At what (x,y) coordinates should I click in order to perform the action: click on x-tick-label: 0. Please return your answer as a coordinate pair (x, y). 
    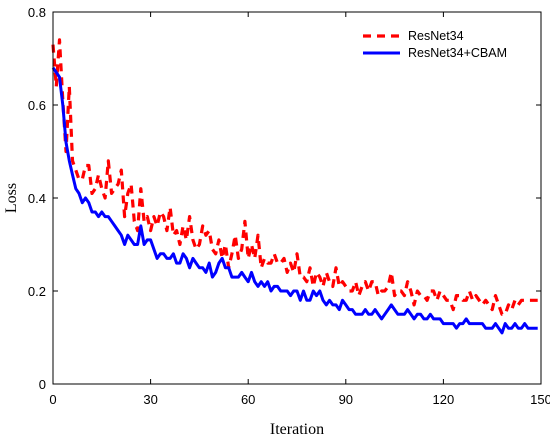
    Looking at the image, I should click on (52, 399).